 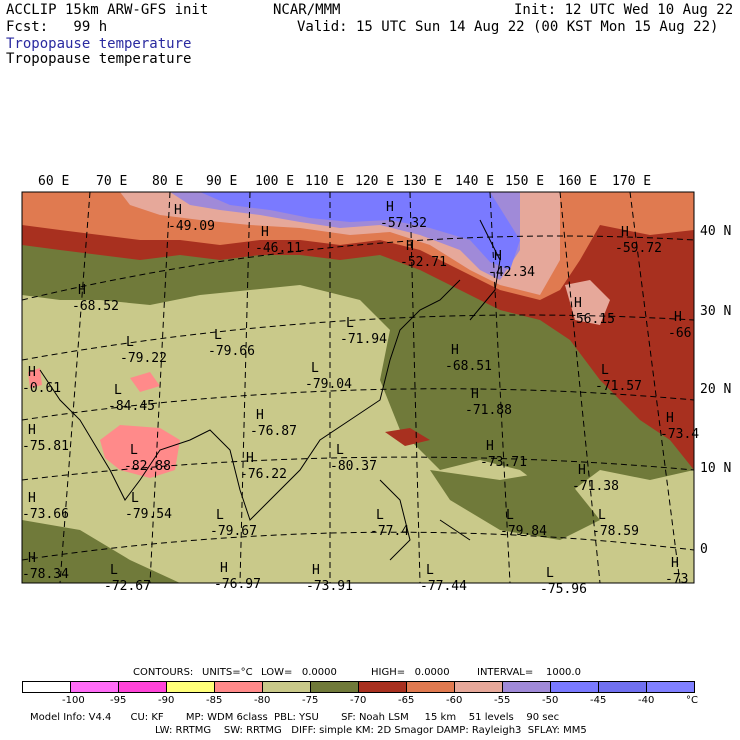 I want to click on extrema-value: -78.34, so click(x=45, y=574).